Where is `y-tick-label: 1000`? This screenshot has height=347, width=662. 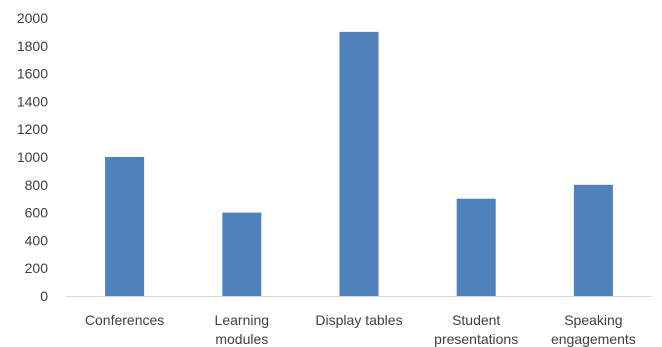 y-tick-label: 1000 is located at coordinates (32, 157).